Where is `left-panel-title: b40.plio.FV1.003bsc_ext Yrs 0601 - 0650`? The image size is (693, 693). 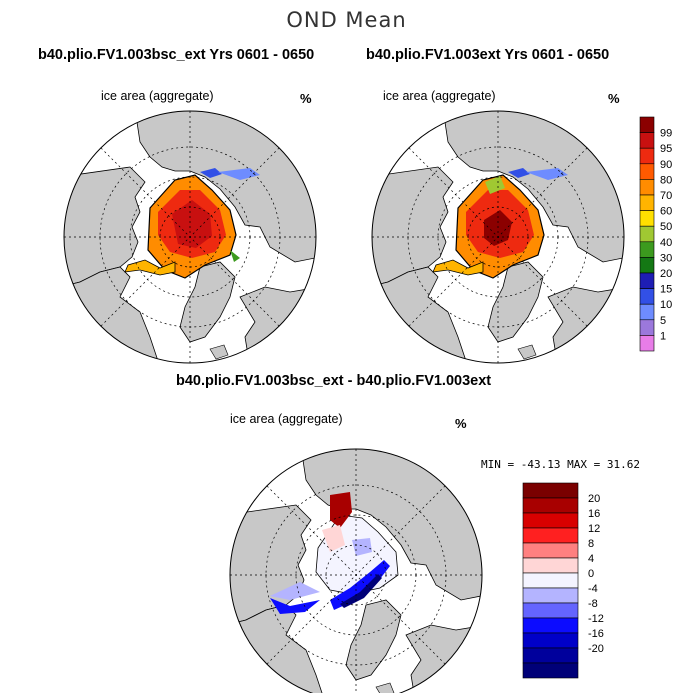
left-panel-title: b40.plio.FV1.003bsc_ext Yrs 0601 - 0650 is located at coordinates (176, 55).